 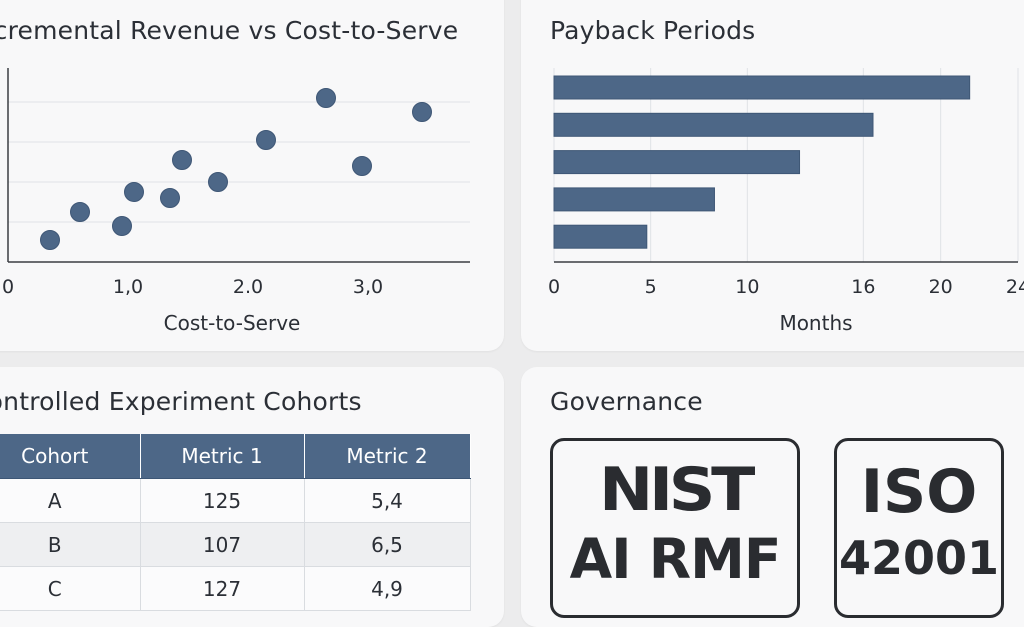 What do you see at coordinates (653, 30) in the screenshot?
I see `payback-card-title: Payback Periods` at bounding box center [653, 30].